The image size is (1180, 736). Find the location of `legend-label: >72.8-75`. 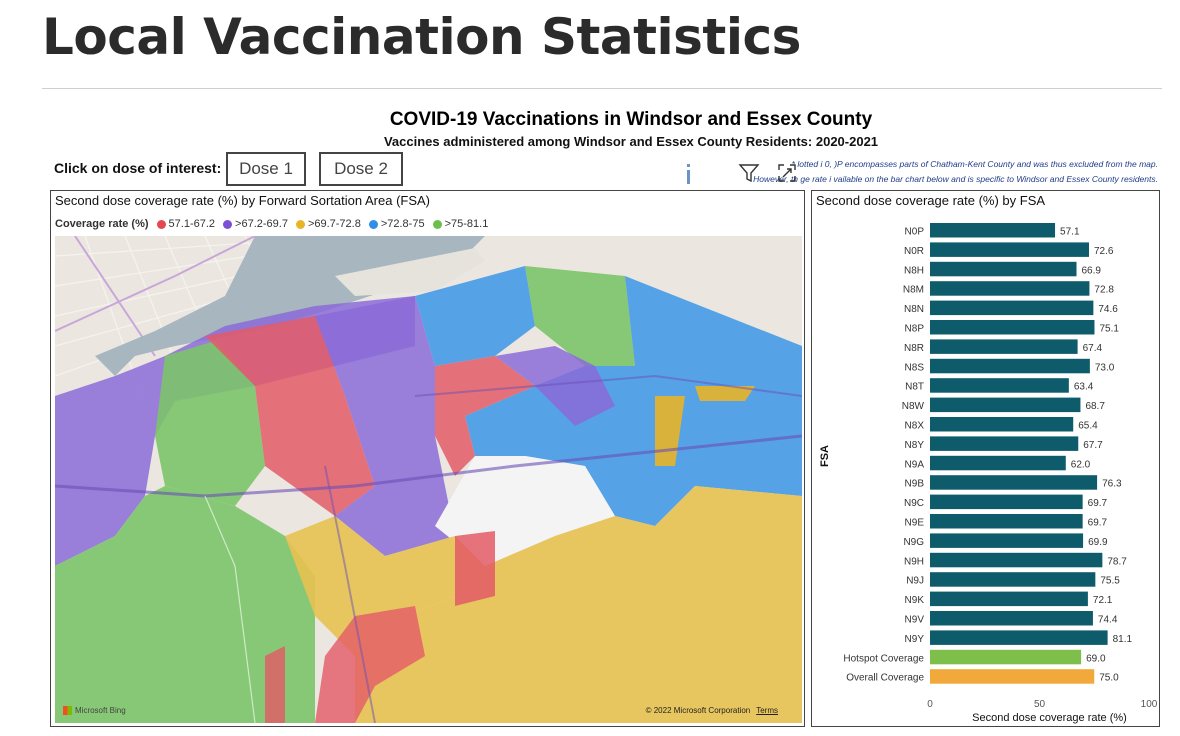

legend-label: >72.8-75 is located at coordinates (402, 224).